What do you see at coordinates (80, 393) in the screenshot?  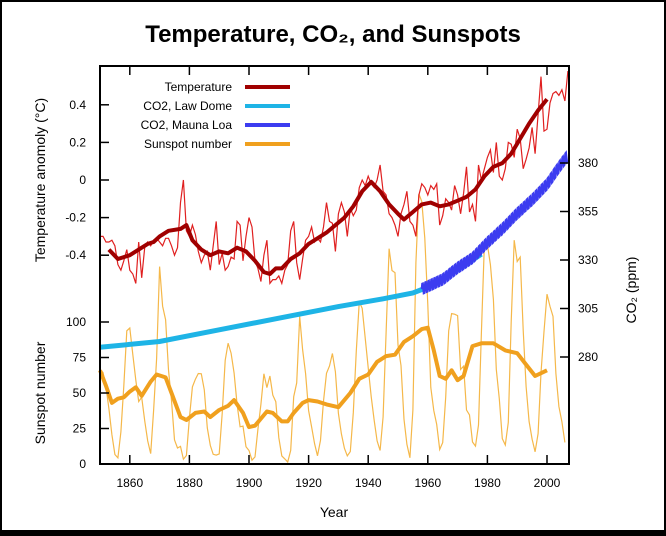 I see `sunspot-tick-label: 50` at bounding box center [80, 393].